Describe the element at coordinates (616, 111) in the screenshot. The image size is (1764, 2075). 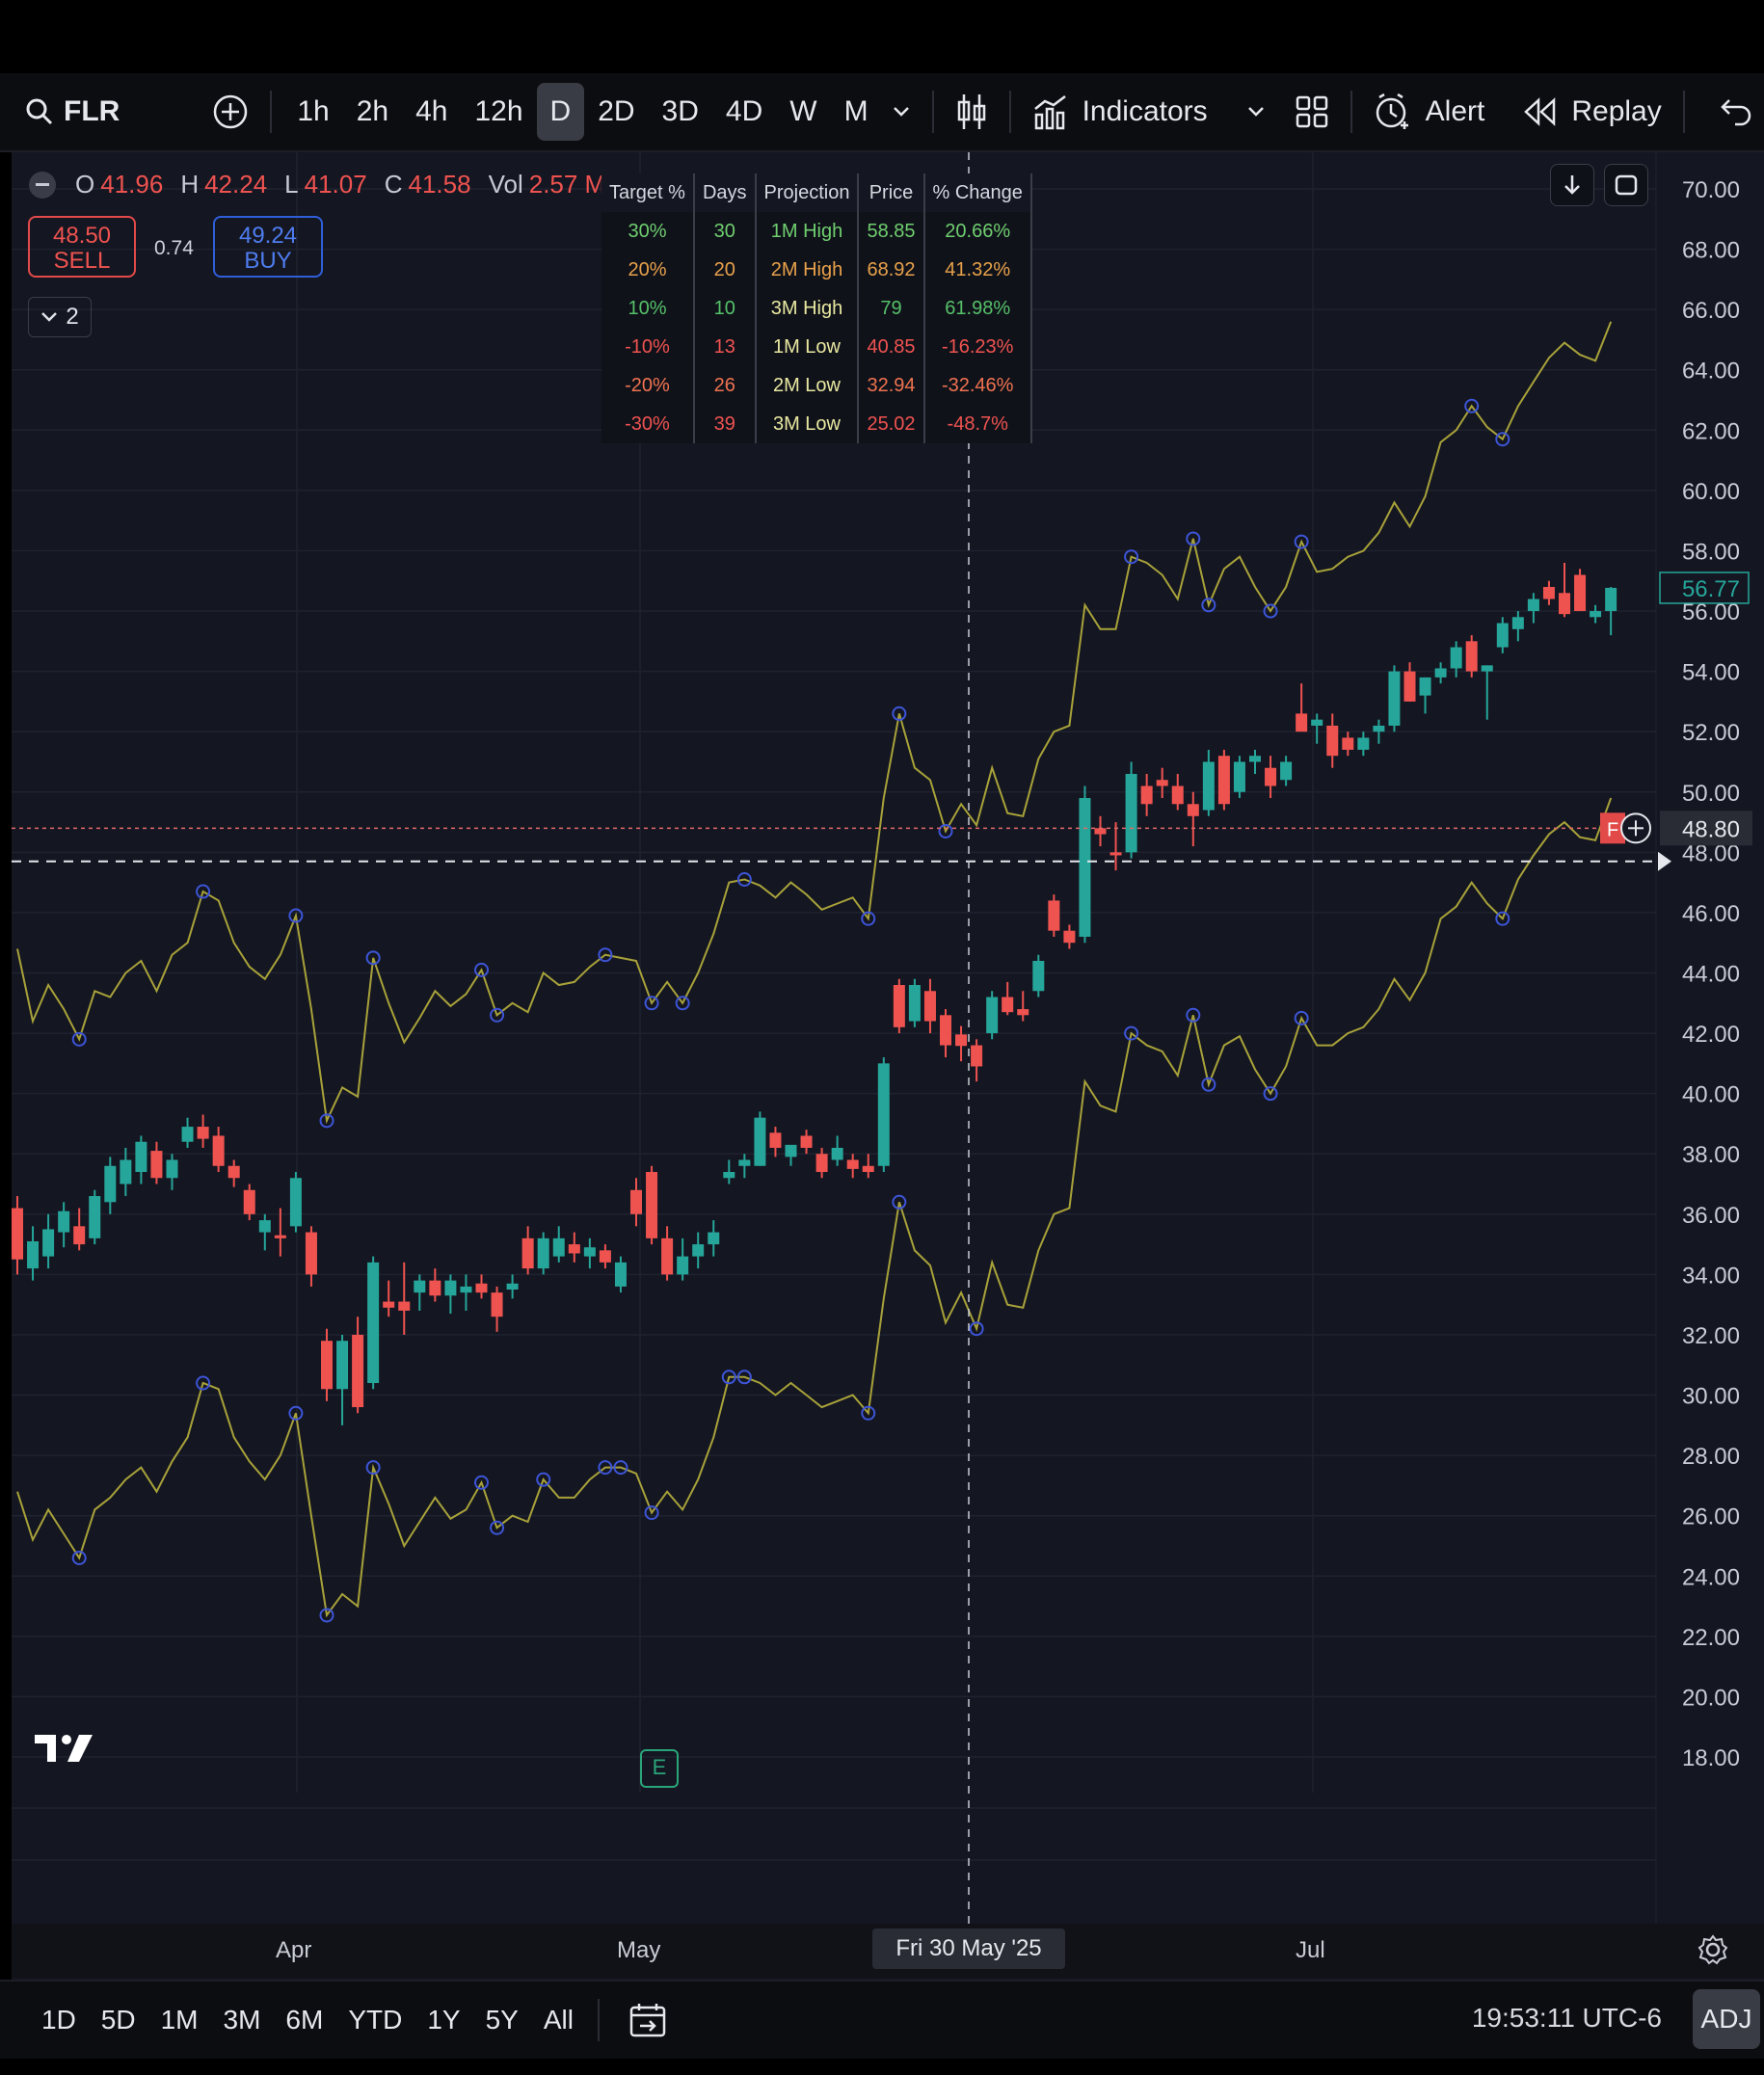
I see `timeframe-2d: 2D` at that location.